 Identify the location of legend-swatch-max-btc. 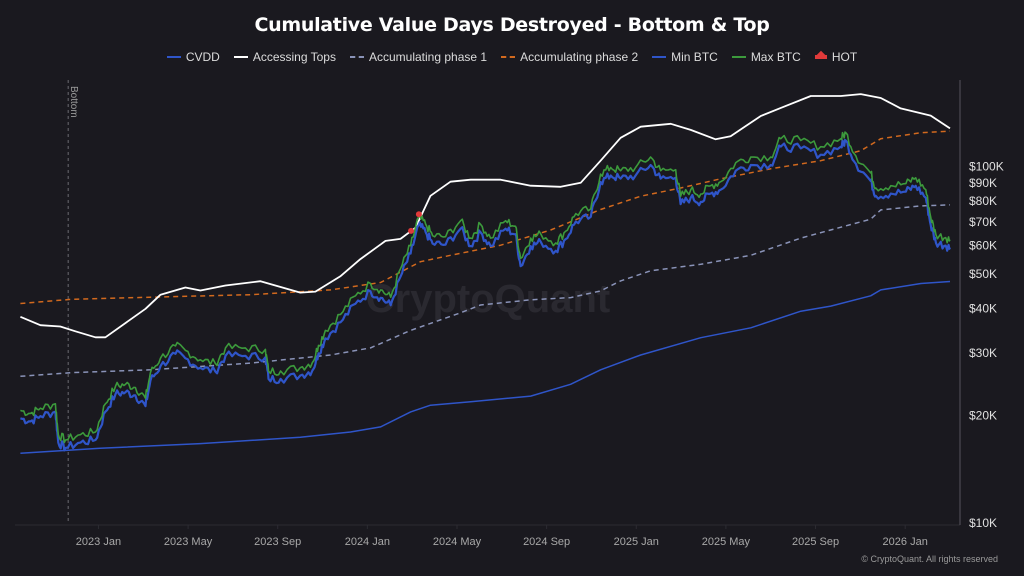
(738, 57).